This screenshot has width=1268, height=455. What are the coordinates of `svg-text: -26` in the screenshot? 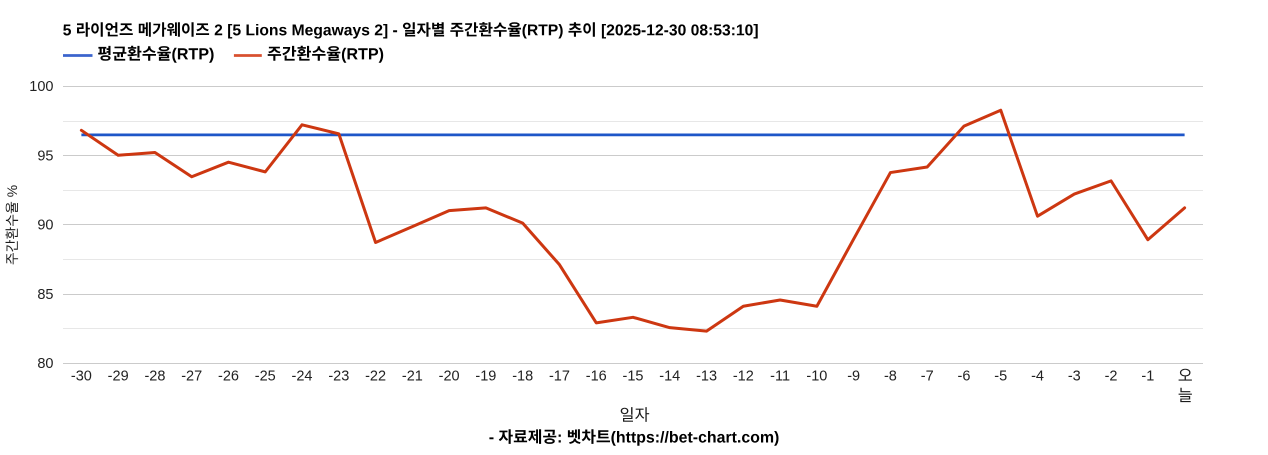 It's located at (228, 377).